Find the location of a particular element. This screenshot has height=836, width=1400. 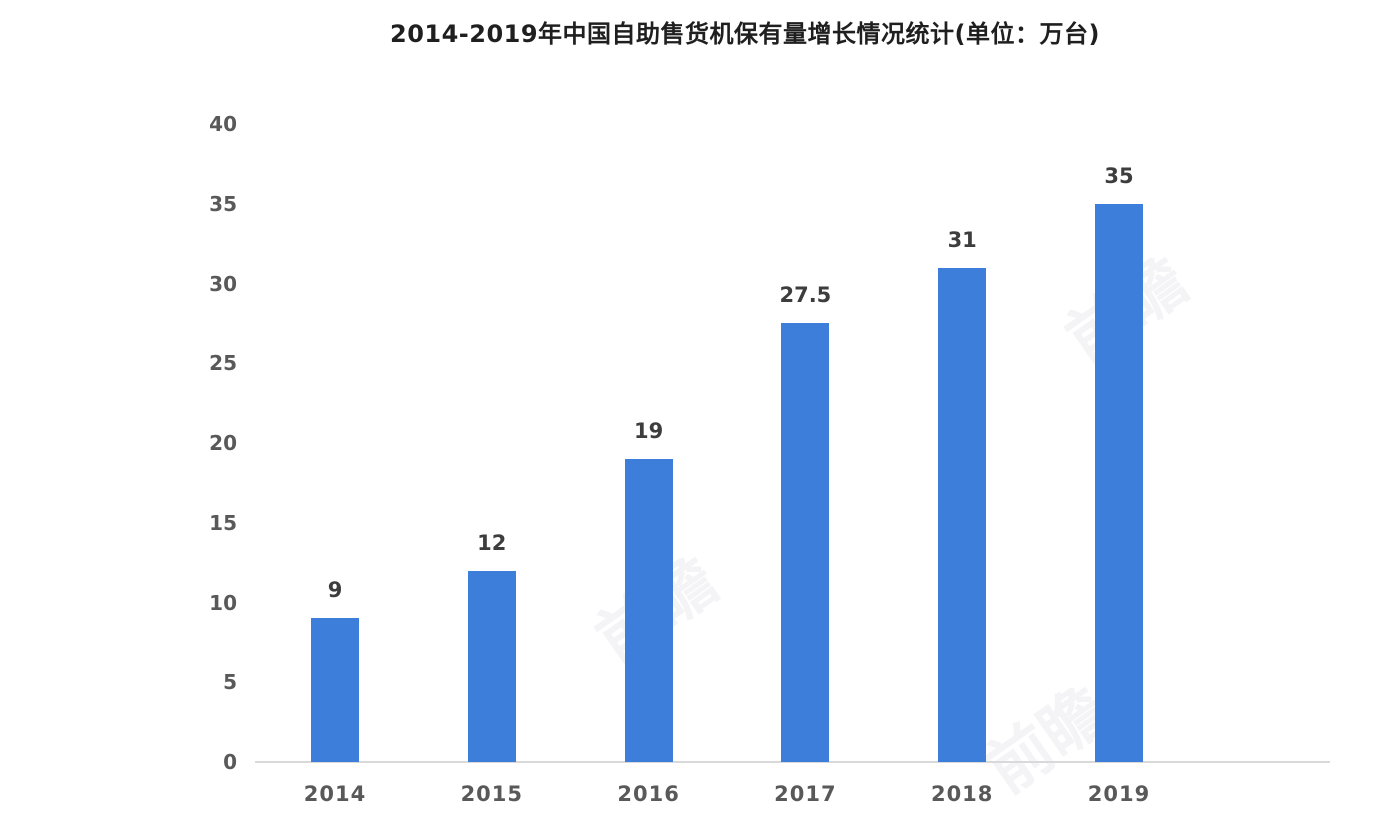

x-tick-label: 2015 is located at coordinates (492, 794).